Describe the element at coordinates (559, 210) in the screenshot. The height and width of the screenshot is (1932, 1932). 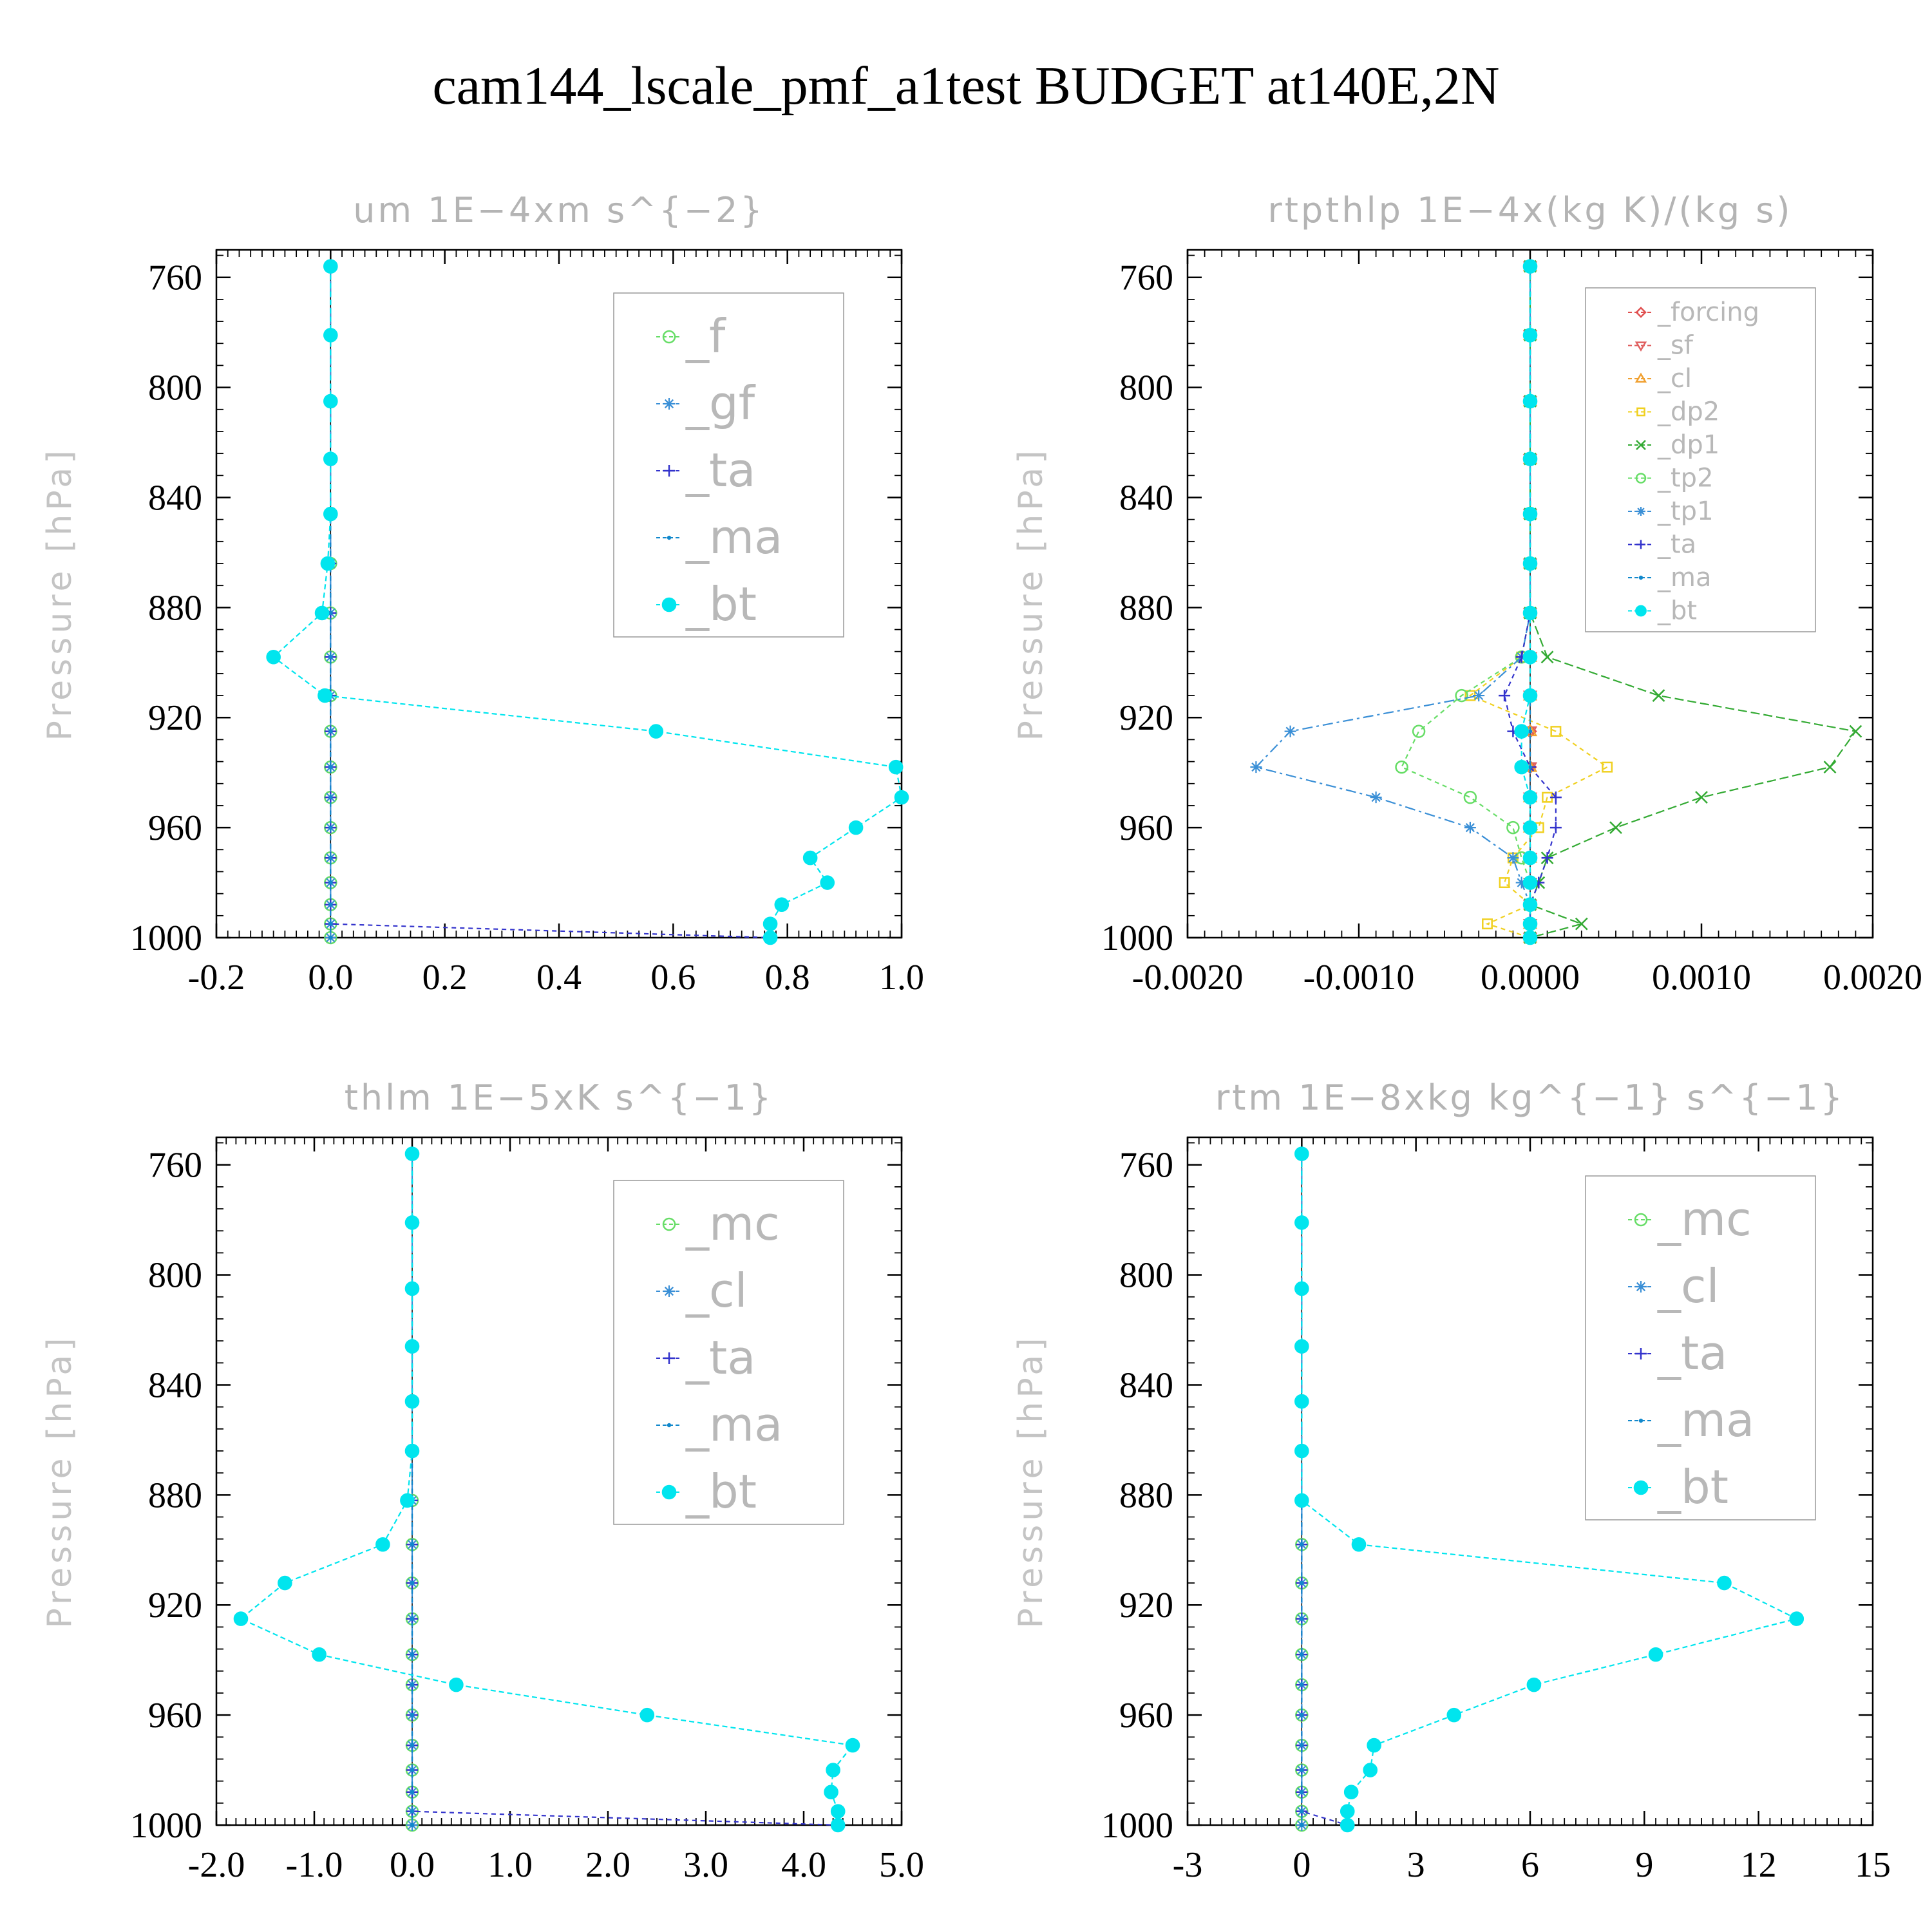
I see `panel-title: um 1E−4xm s^{−2}` at that location.